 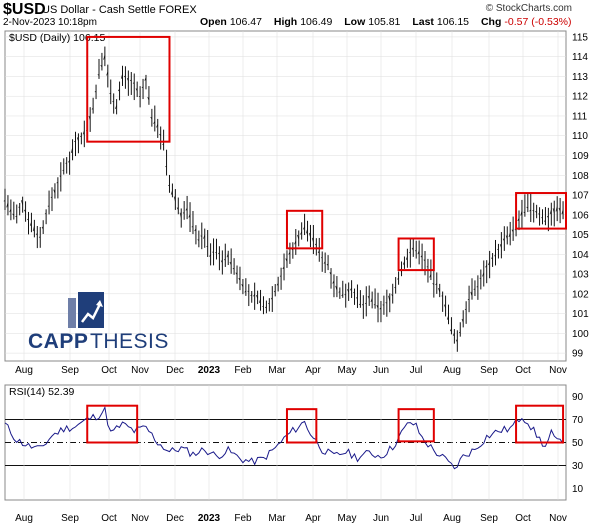 What do you see at coordinates (140, 370) in the screenshot?
I see `price-x-tick-label: Nov` at bounding box center [140, 370].